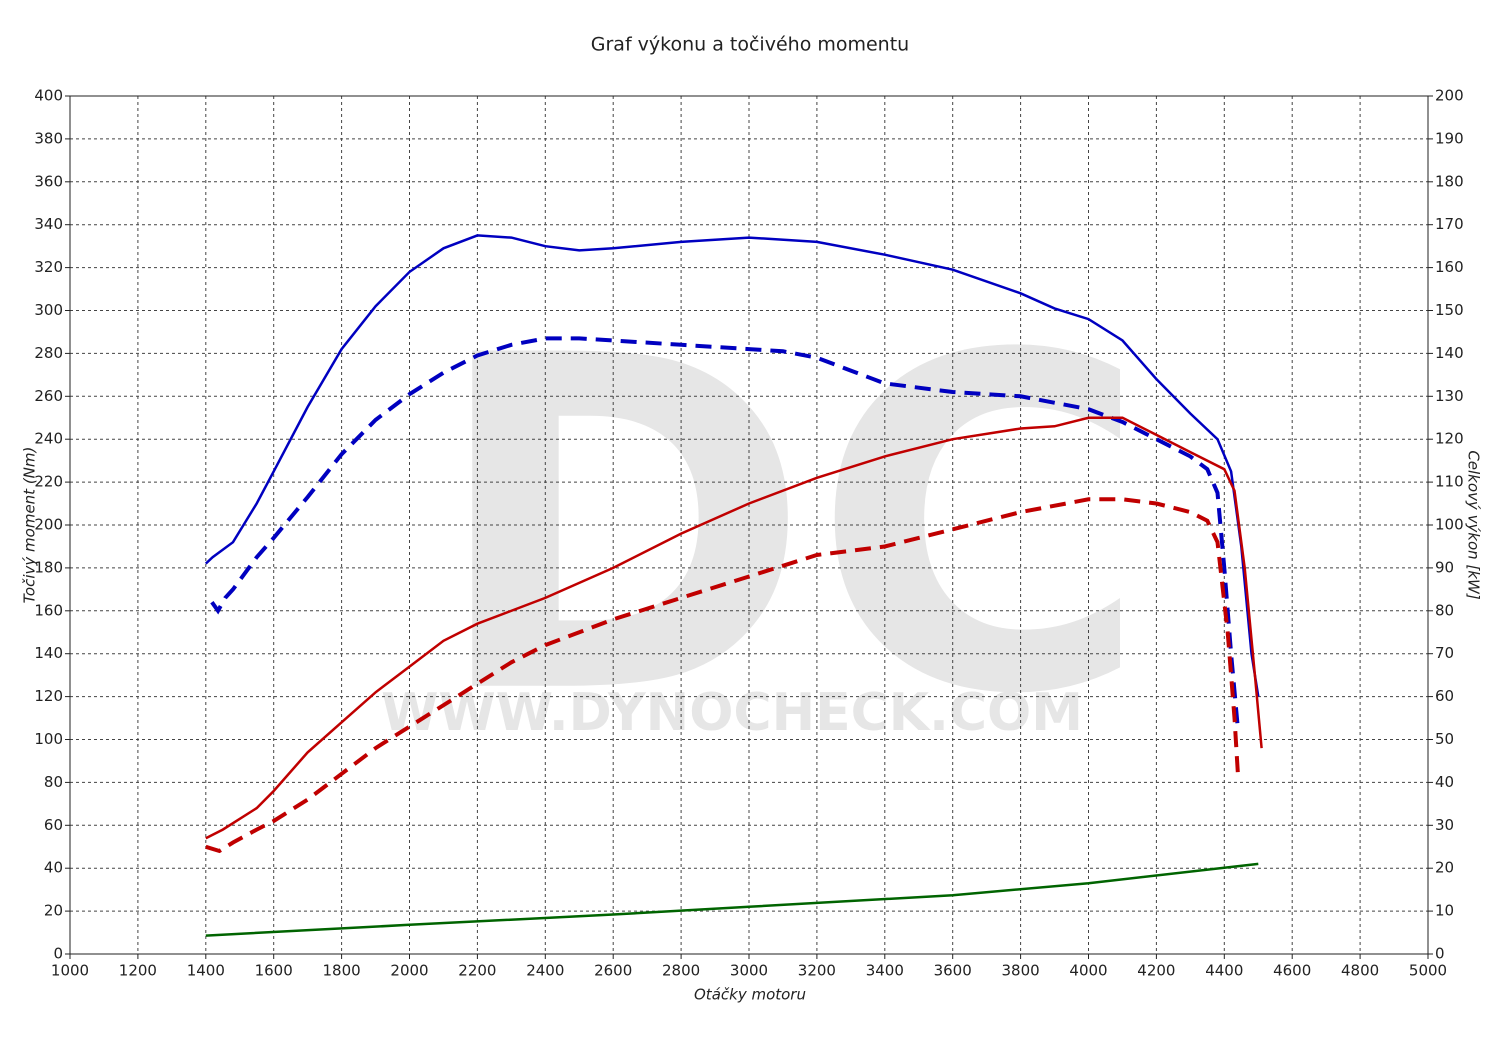 This screenshot has width=1500, height=1044. I want to click on y2-tick-label: 200, so click(1449, 96).